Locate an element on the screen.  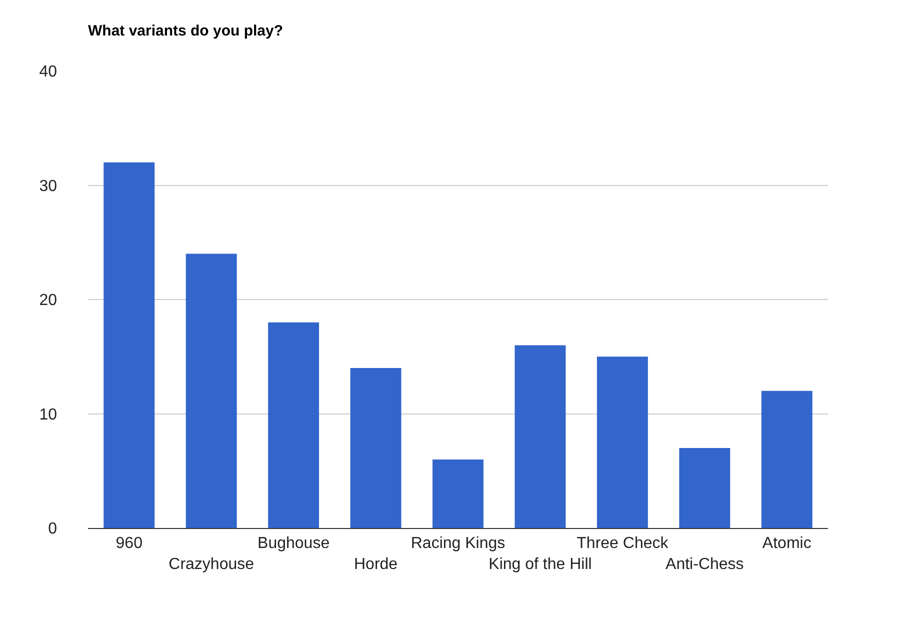
y-tick-label: 40 is located at coordinates (48, 72).